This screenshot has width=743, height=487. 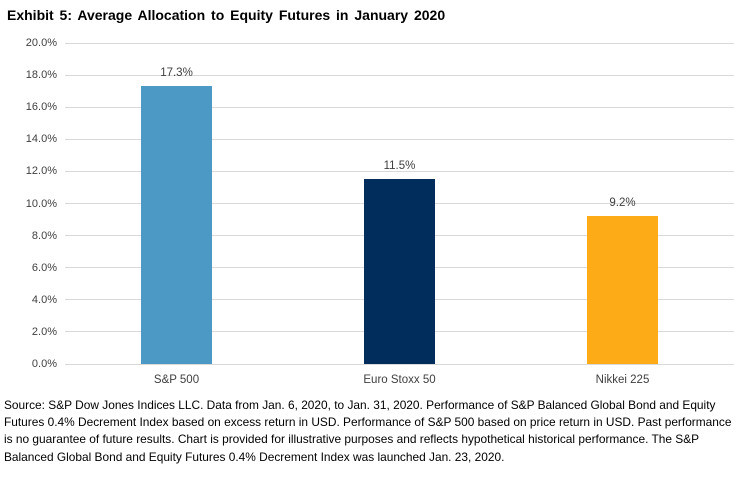 What do you see at coordinates (41, 139) in the screenshot?
I see `y-axis-tick-label: 14.0%` at bounding box center [41, 139].